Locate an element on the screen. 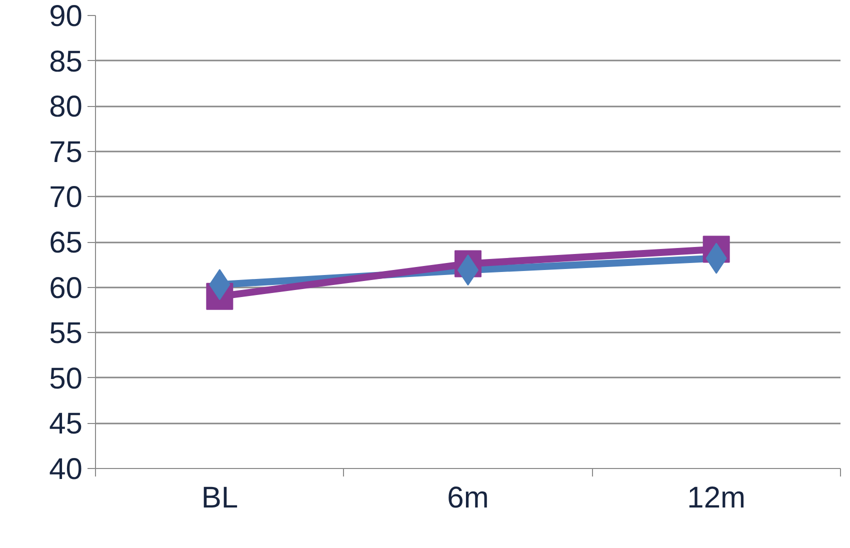 This screenshot has width=850, height=548. x-tick-label: 6m is located at coordinates (468, 498).